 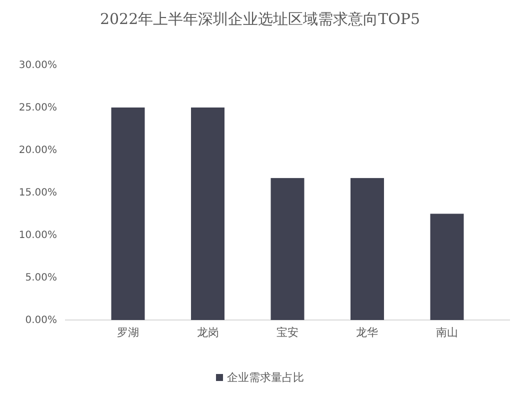 I want to click on legend-label: 企业需求量占比, so click(x=265, y=377).